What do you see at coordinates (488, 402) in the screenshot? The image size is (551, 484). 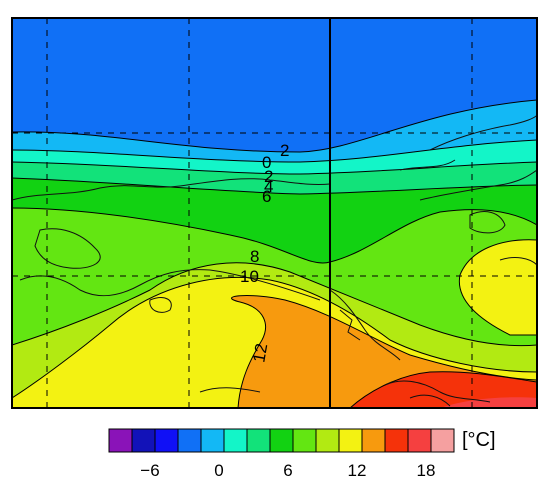 I see `band-deep-red` at bounding box center [488, 402].